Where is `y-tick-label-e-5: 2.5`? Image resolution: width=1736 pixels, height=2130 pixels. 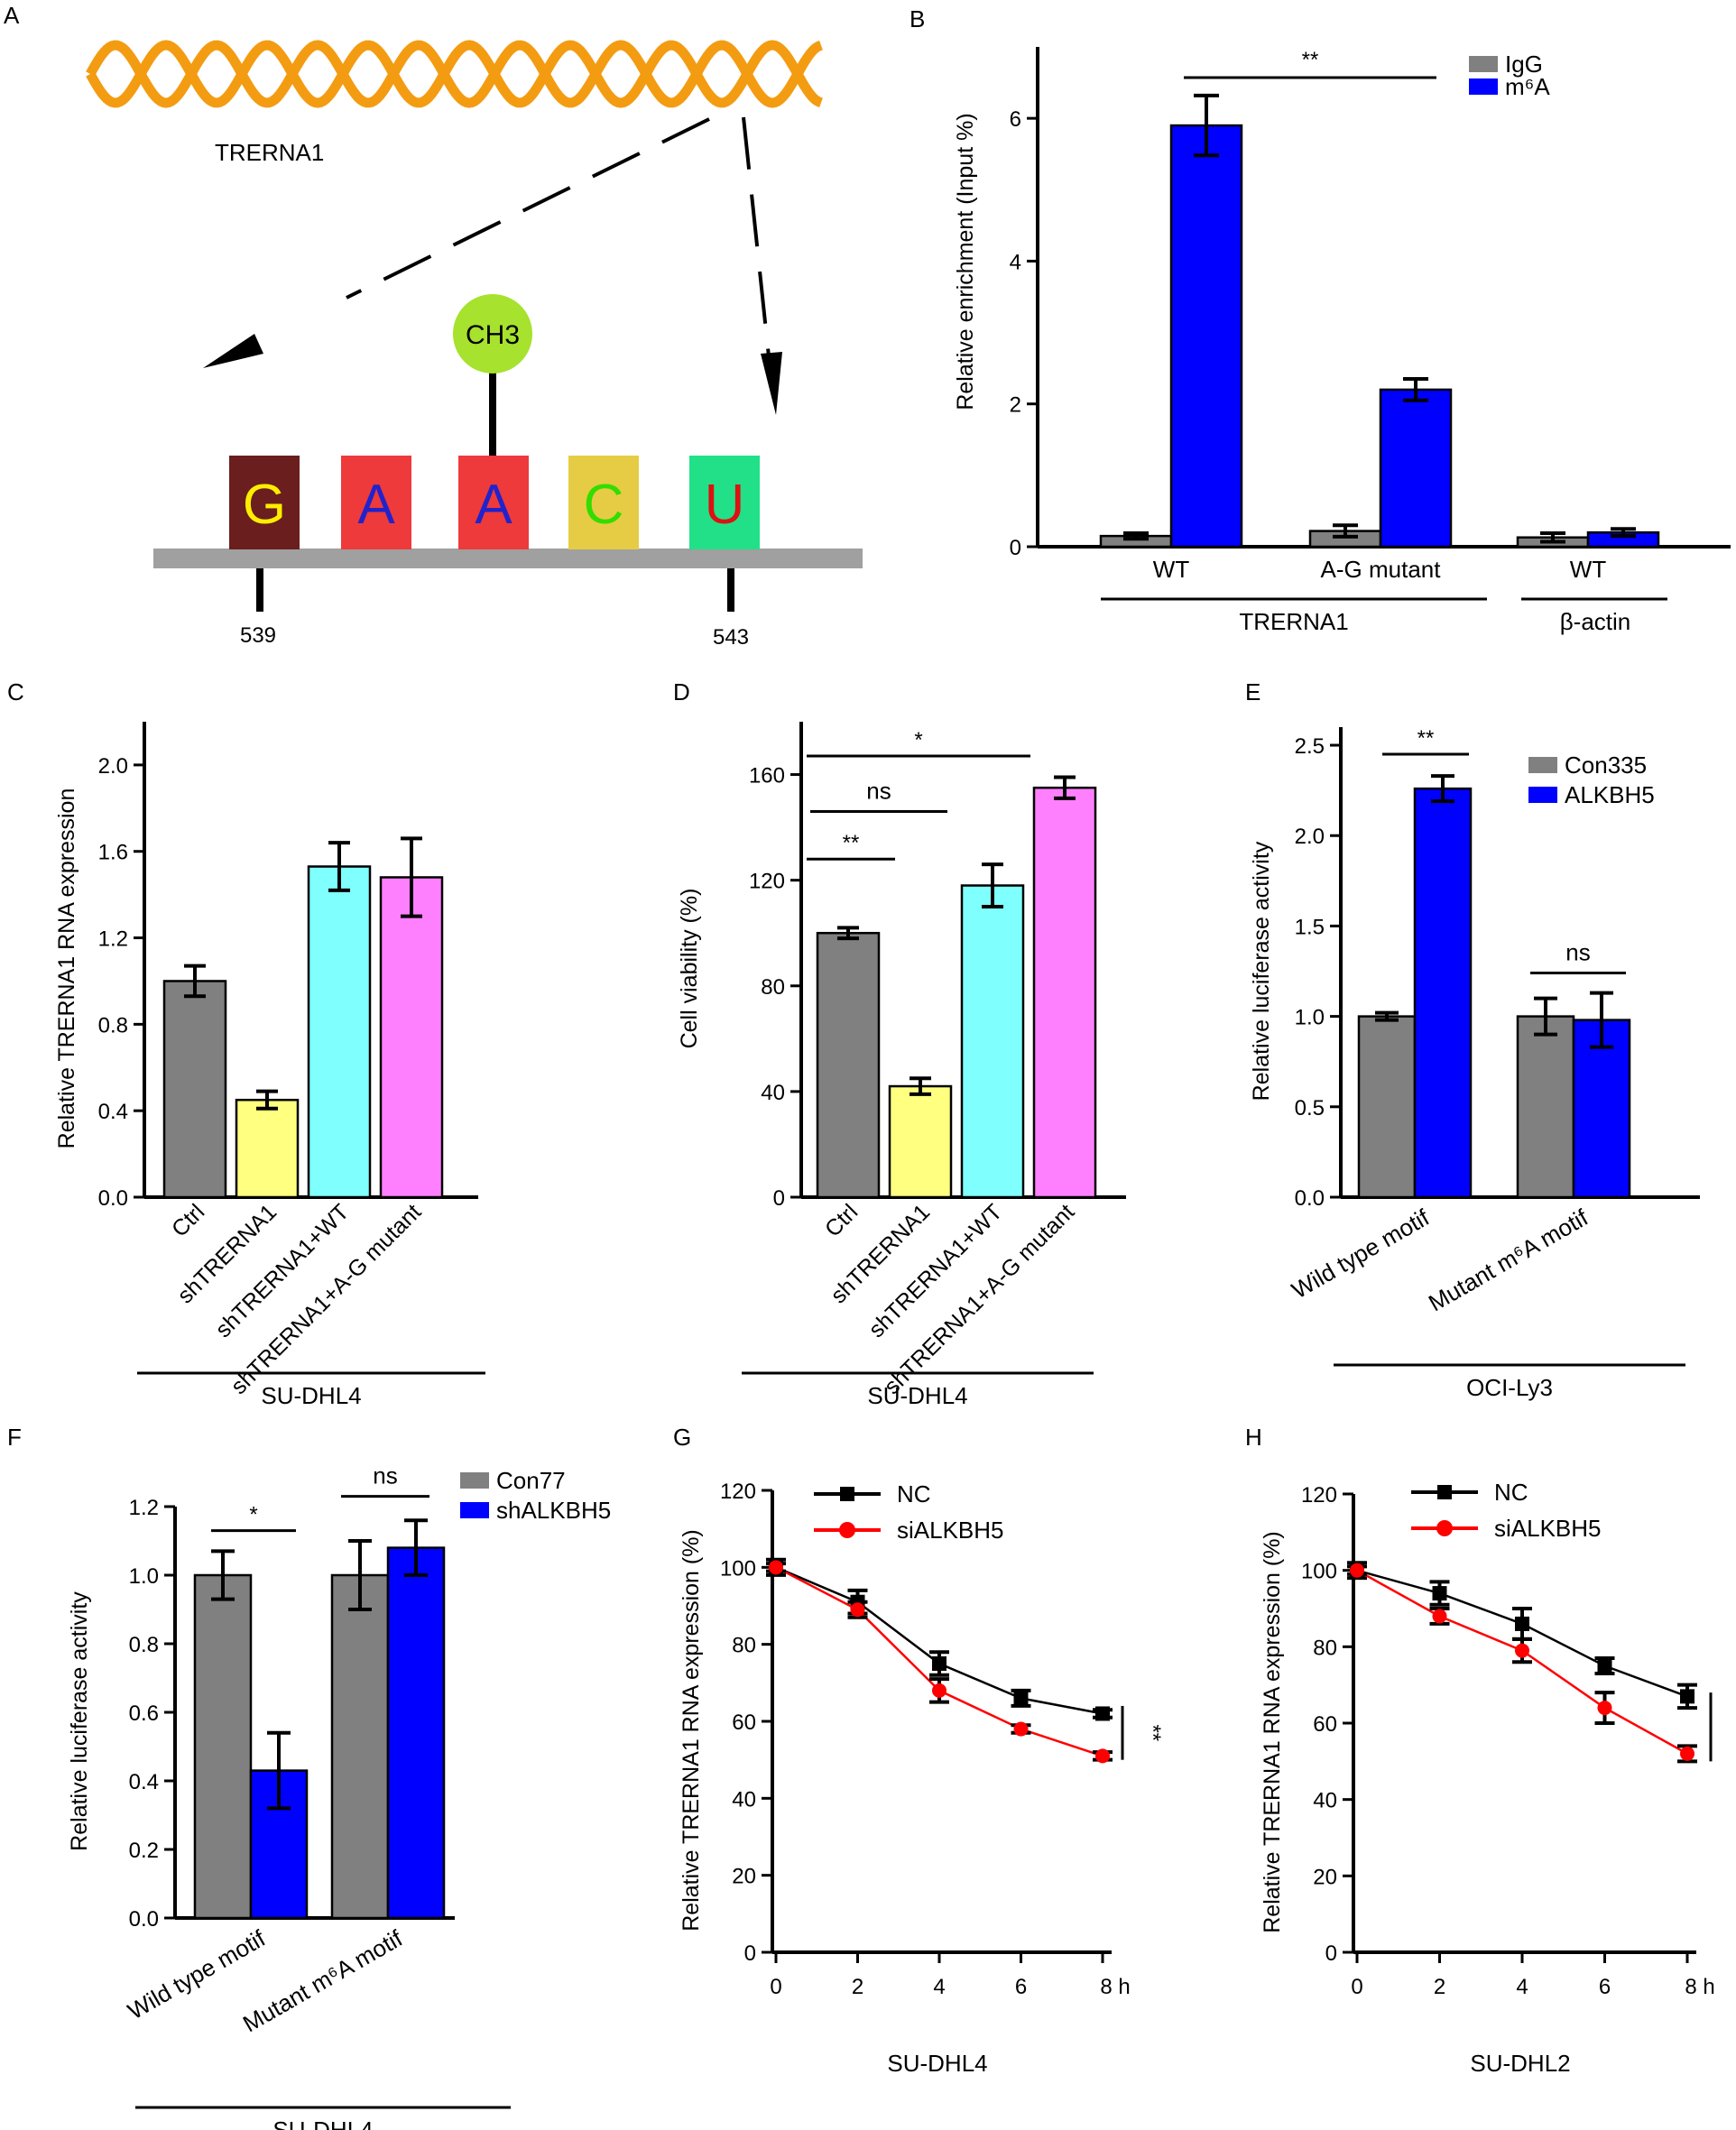
y-tick-label-e-5: 2.5 is located at coordinates (1310, 746).